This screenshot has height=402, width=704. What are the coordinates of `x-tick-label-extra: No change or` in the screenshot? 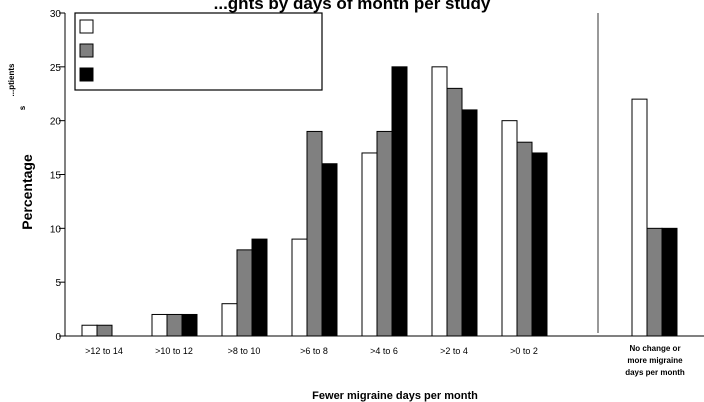 It's located at (654, 348).